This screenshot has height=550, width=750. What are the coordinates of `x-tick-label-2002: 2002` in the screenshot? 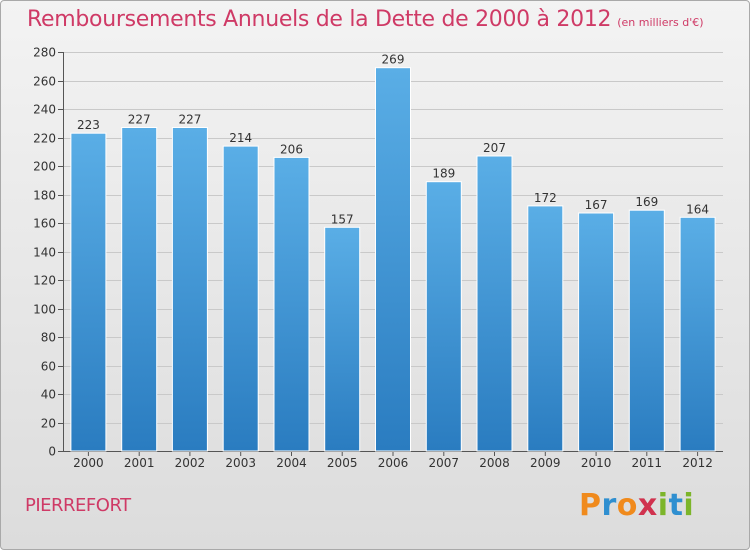 It's located at (190, 463).